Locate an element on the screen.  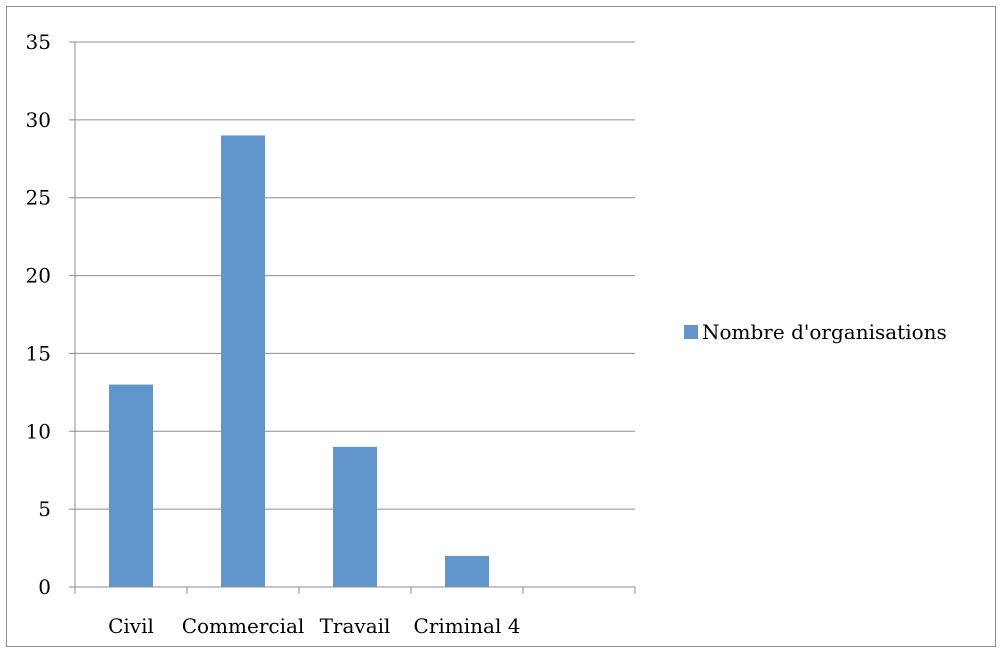
y-tick-label: 35 is located at coordinates (38, 42).